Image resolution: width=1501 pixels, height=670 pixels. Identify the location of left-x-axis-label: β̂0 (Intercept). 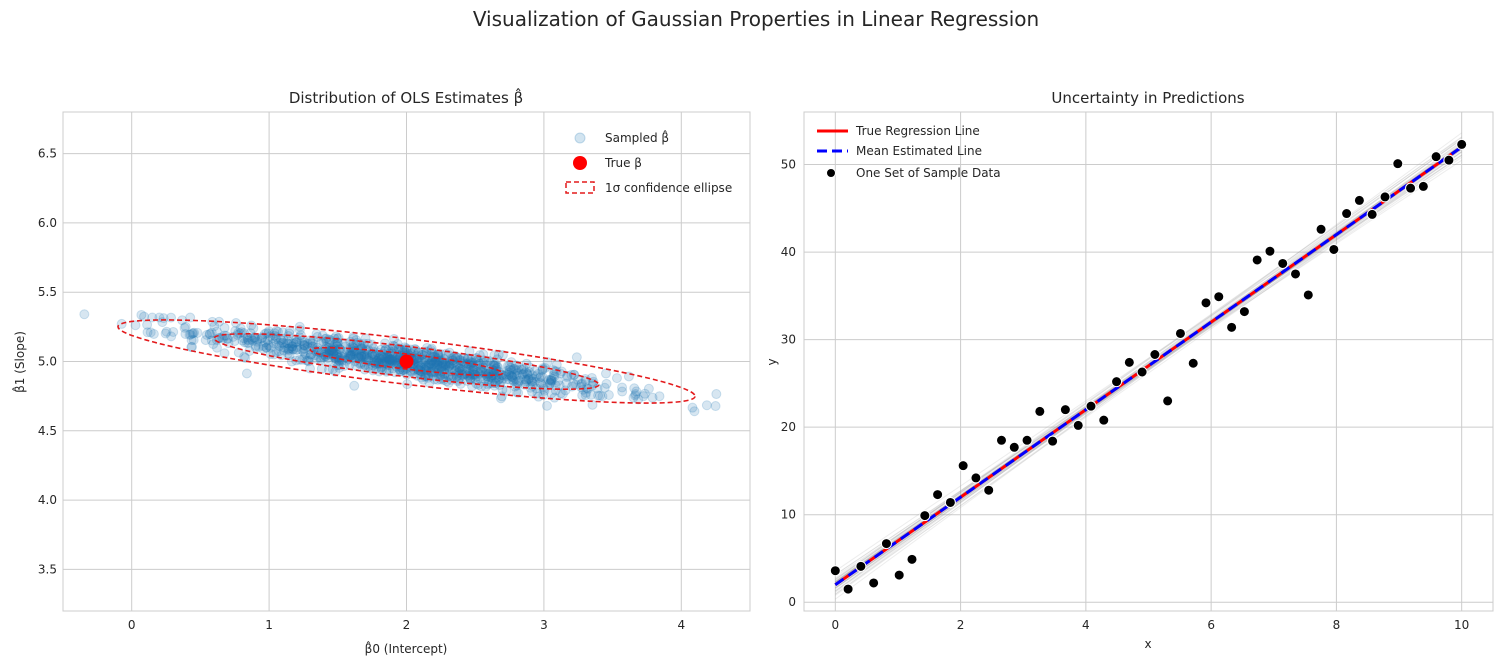
(406, 648).